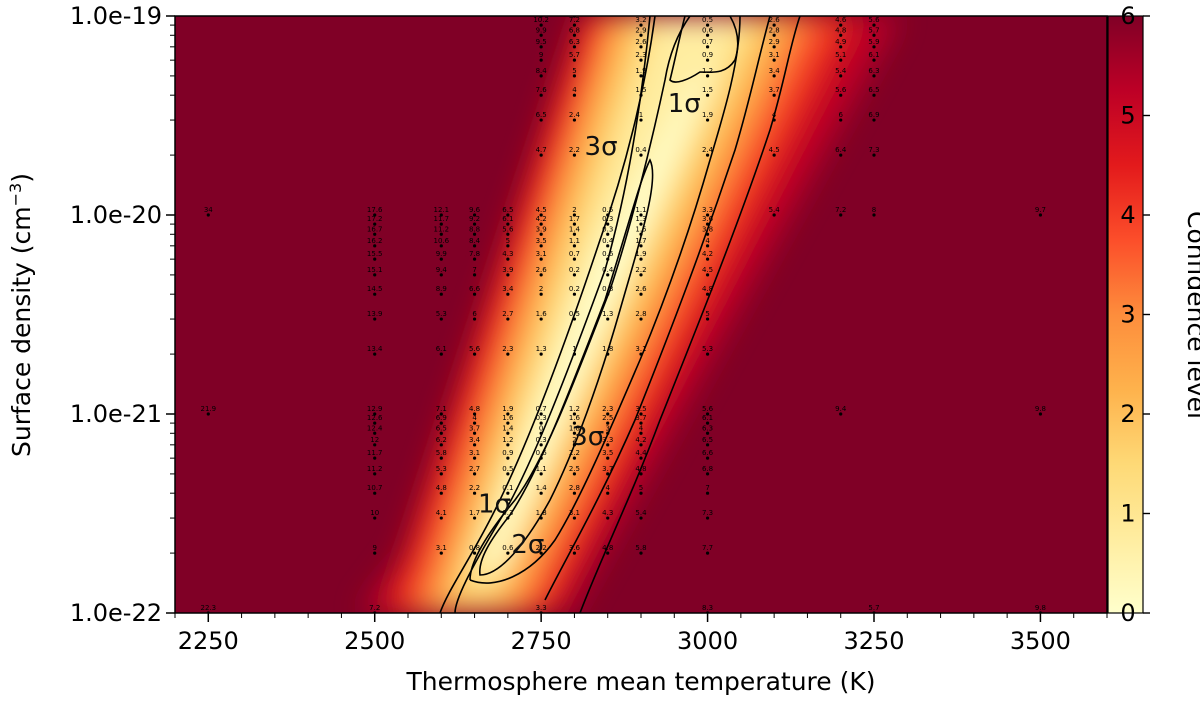 The width and height of the screenshot is (1200, 703). I want to click on grid-point-label: 0.7, so click(541, 409).